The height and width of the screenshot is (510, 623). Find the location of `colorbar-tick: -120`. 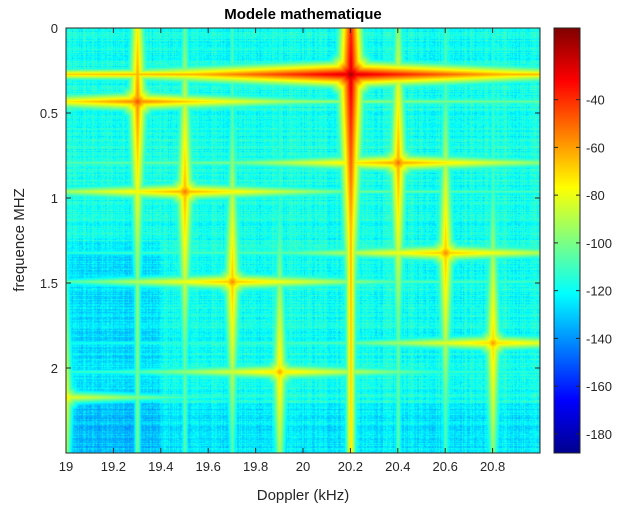

colorbar-tick: -120 is located at coordinates (583, 291).